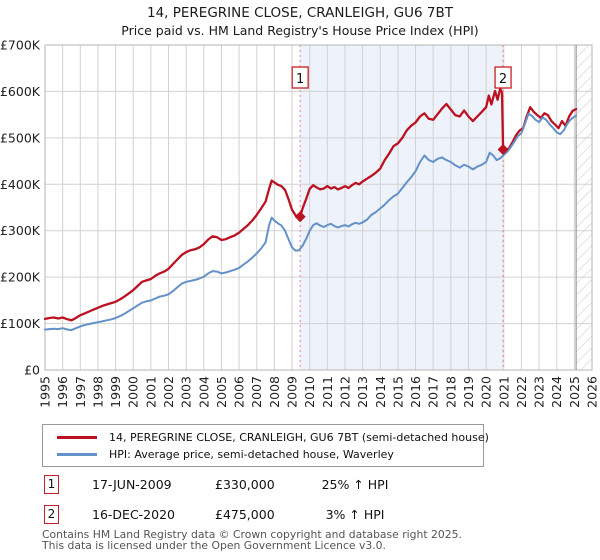 This screenshot has width=600, height=560. What do you see at coordinates (503, 392) in the screenshot?
I see `svg-text: 2021` at bounding box center [503, 392].